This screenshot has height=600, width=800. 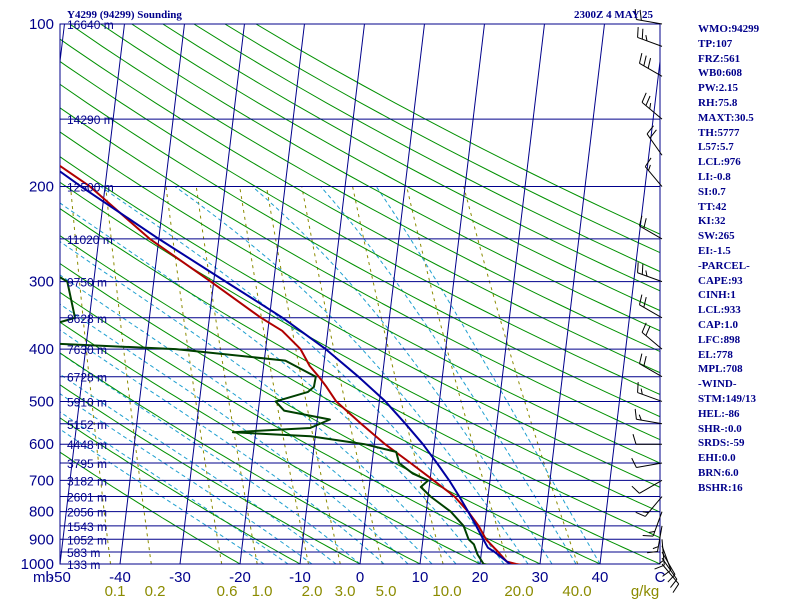 I want to click on temperature-tick-label: 30, so click(x=540, y=577).